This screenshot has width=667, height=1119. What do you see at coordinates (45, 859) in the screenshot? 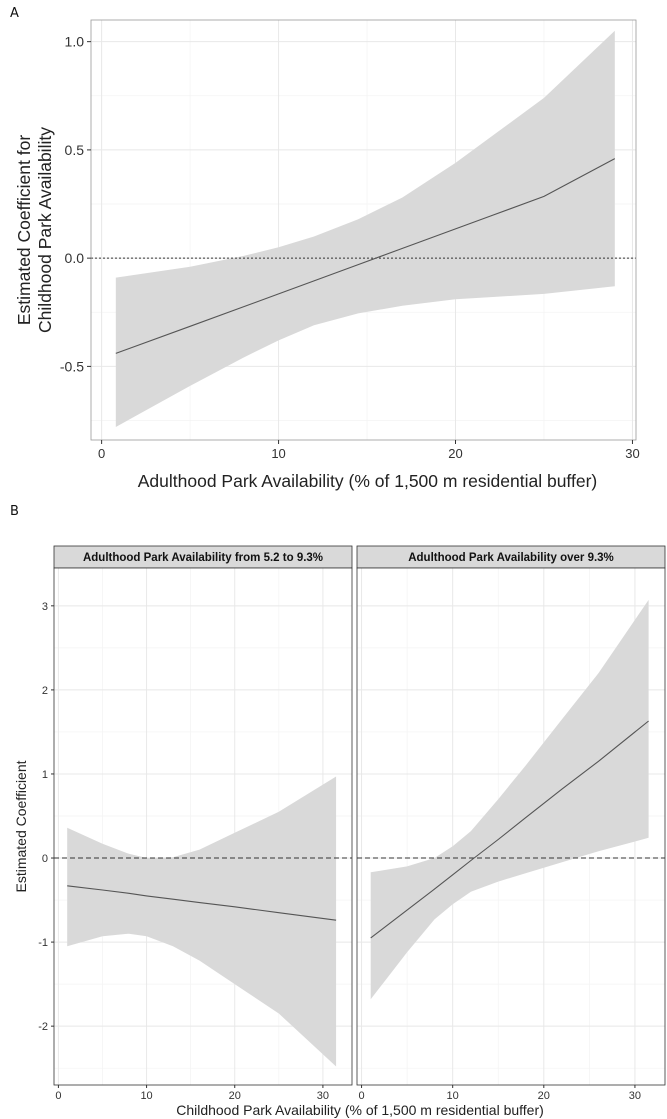
I see `y-tick-label: 0` at bounding box center [45, 859].